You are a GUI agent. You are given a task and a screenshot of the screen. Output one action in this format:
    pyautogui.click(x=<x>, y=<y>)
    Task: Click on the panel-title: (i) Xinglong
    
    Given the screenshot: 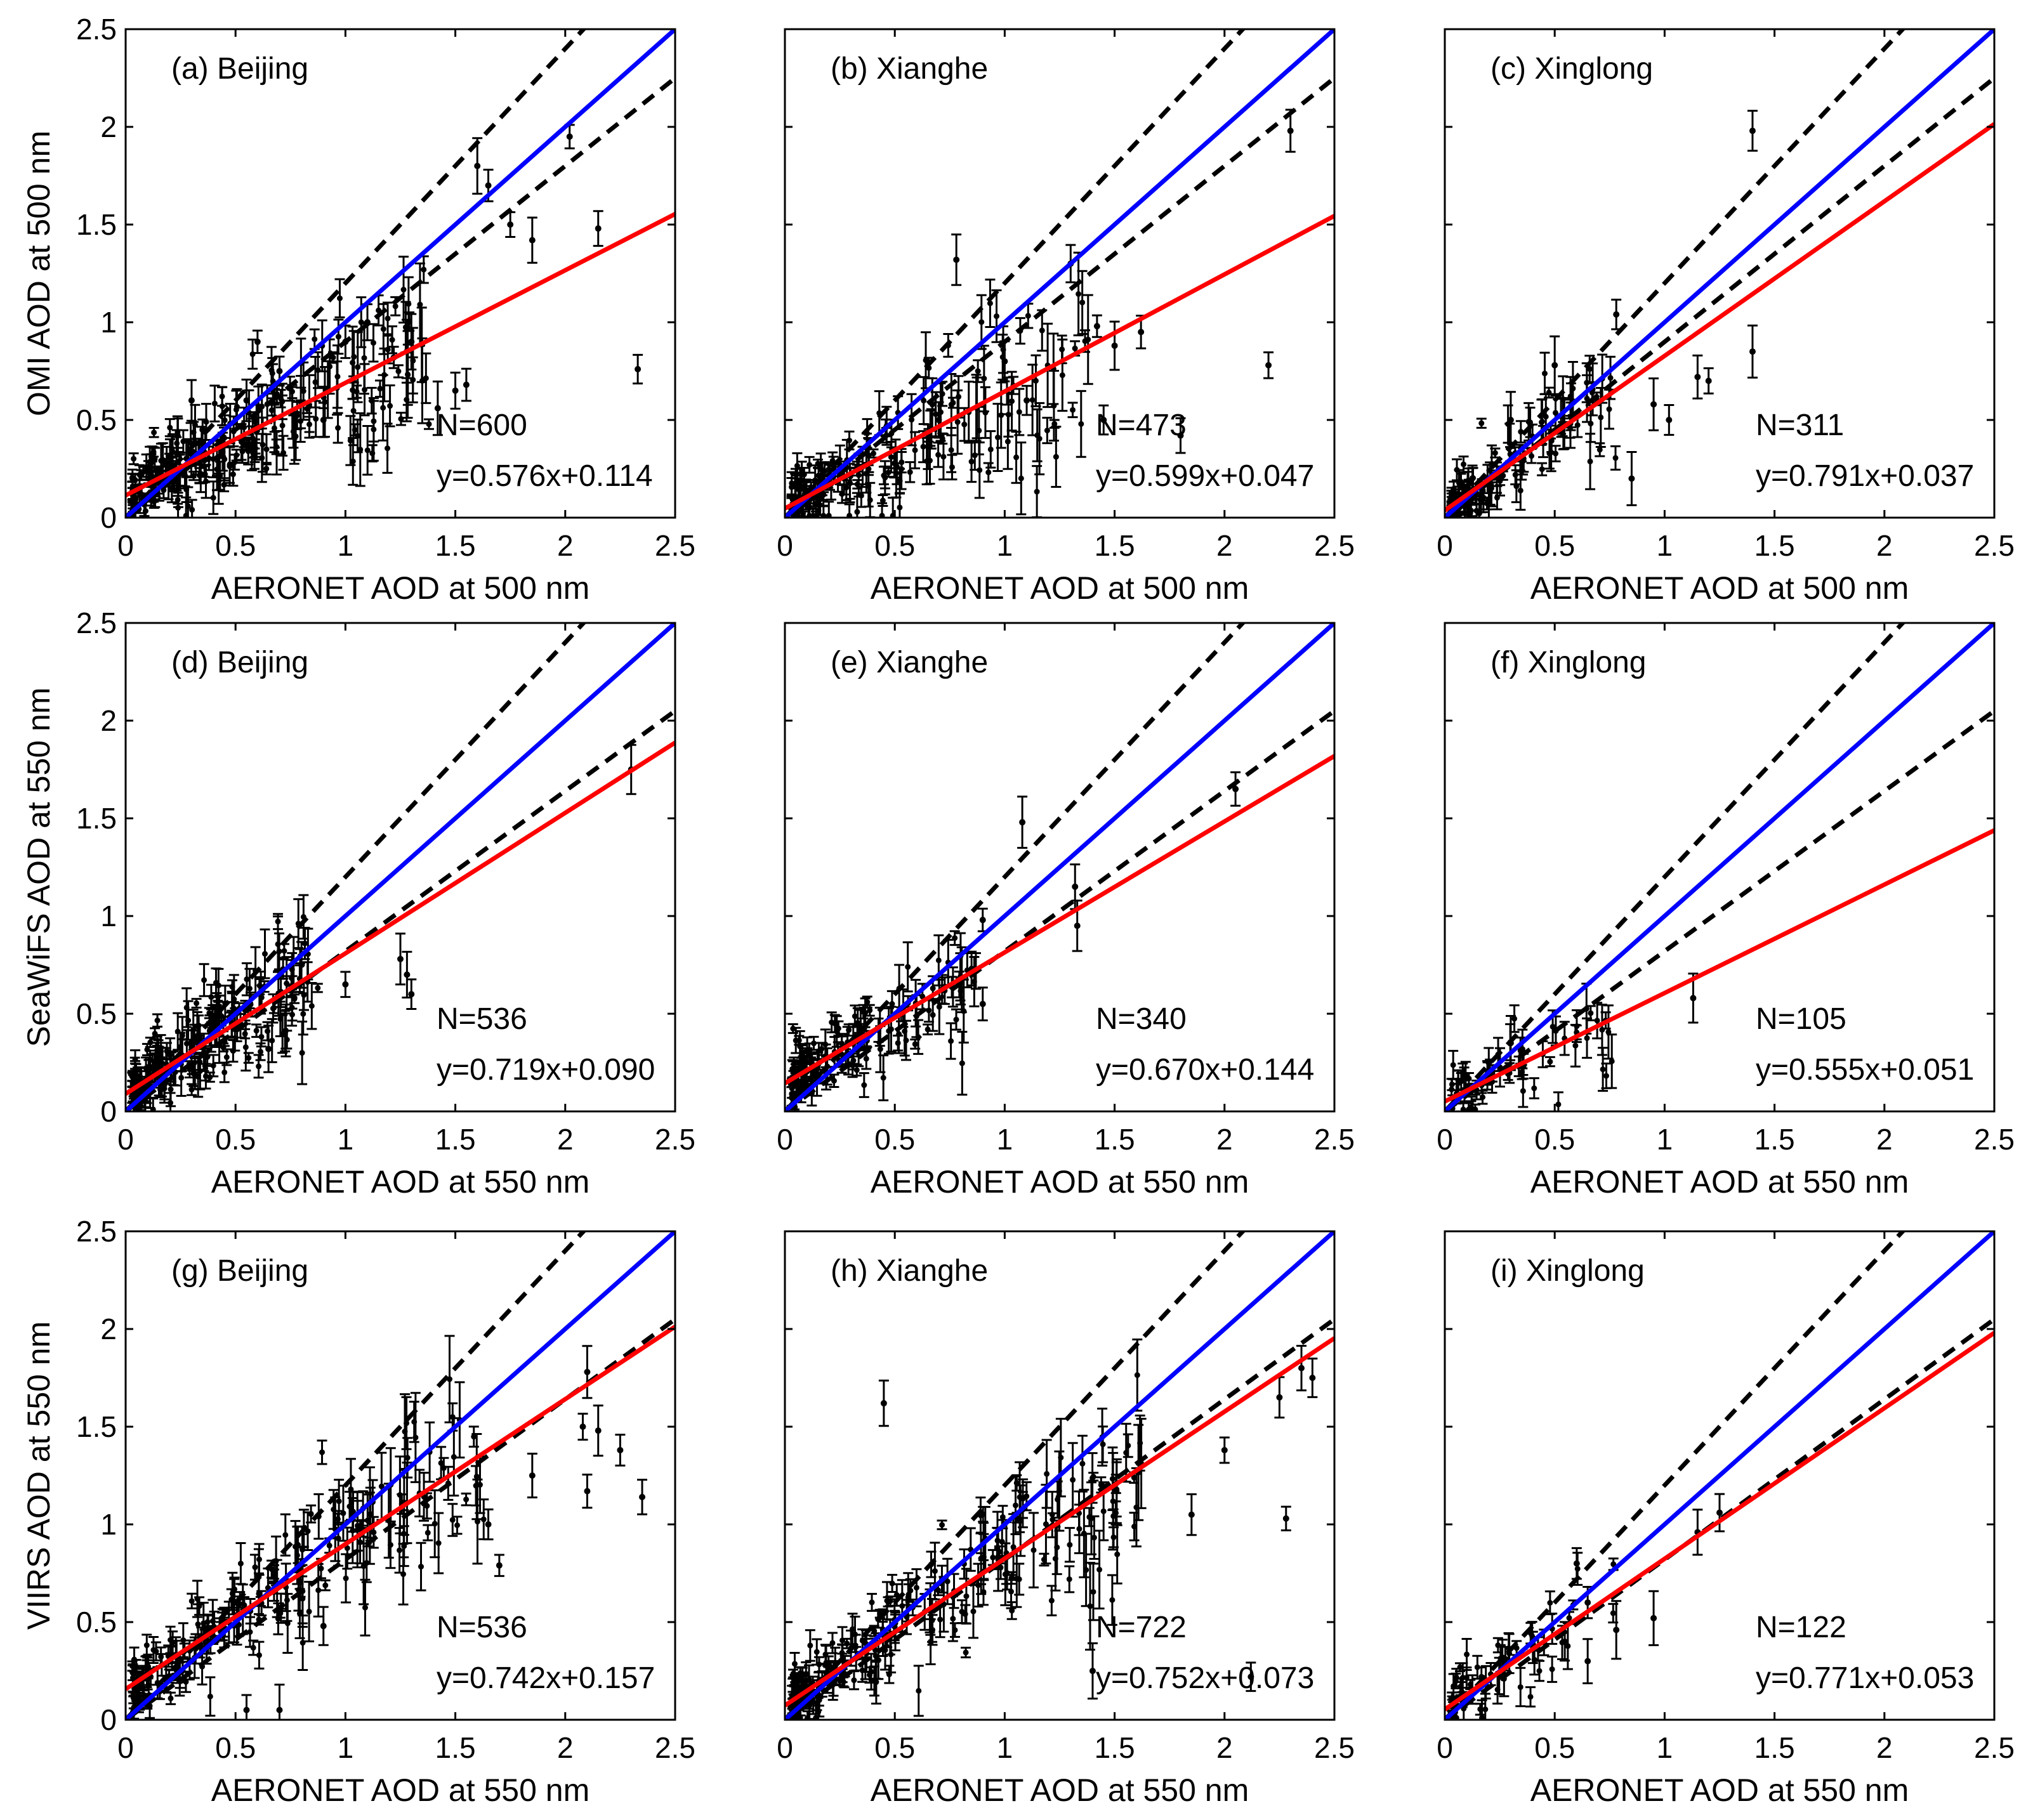 What is the action you would take?
    pyautogui.click(x=1568, y=1271)
    